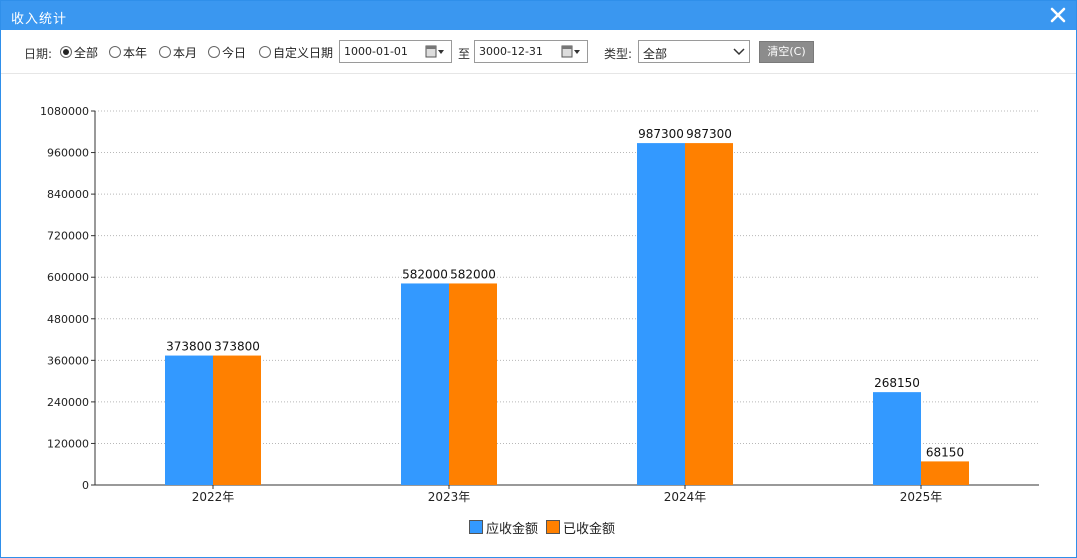 This screenshot has height=558, width=1077. I want to click on clear-button: 清空(C), so click(786, 52).